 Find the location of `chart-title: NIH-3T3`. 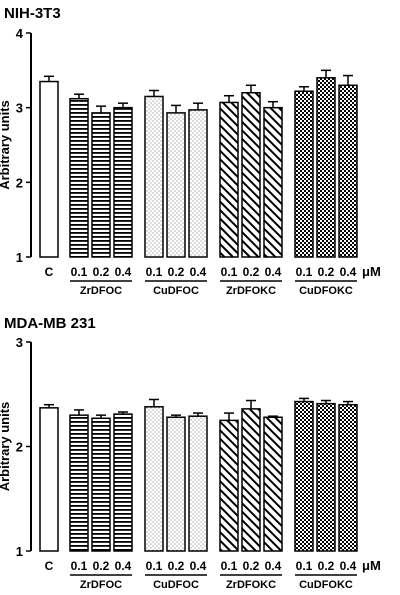

chart-title: NIH-3T3 is located at coordinates (32, 13).